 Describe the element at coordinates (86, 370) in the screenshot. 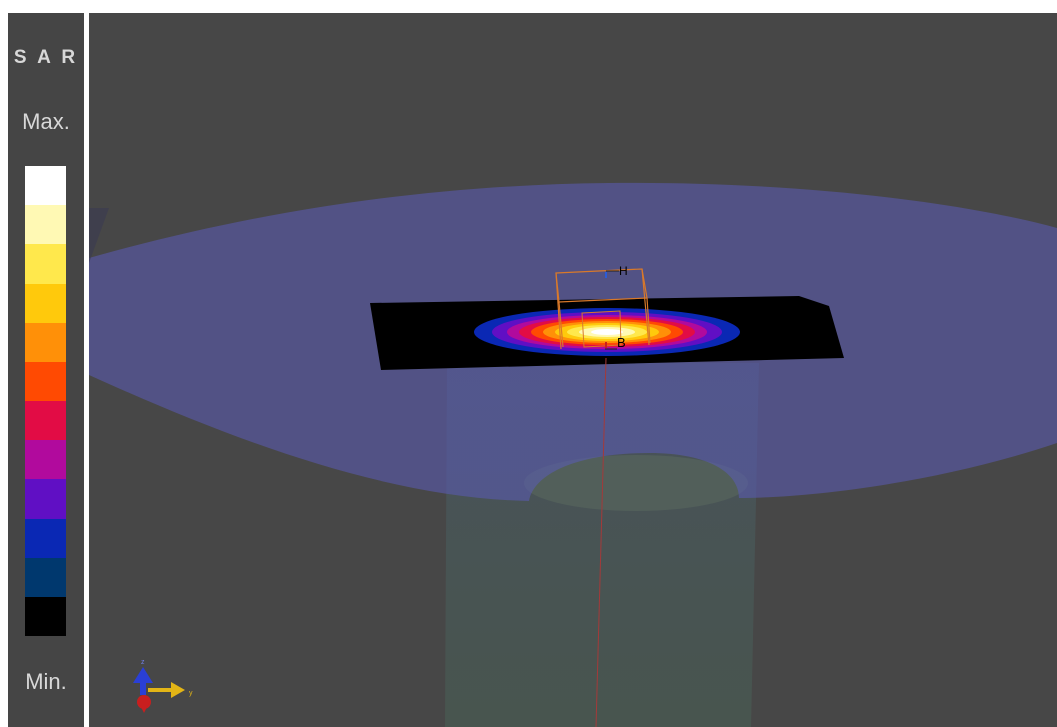

I see `panel-divider` at that location.